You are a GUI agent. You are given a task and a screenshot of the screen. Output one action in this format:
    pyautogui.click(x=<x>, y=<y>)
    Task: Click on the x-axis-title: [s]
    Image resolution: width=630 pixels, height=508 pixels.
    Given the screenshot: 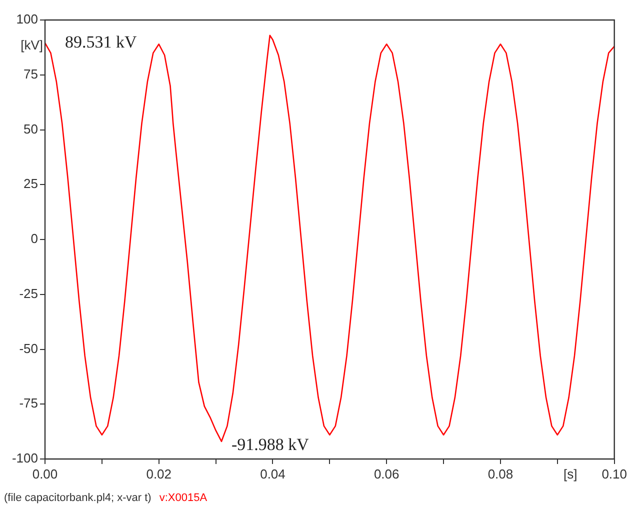 What is the action you would take?
    pyautogui.click(x=570, y=474)
    